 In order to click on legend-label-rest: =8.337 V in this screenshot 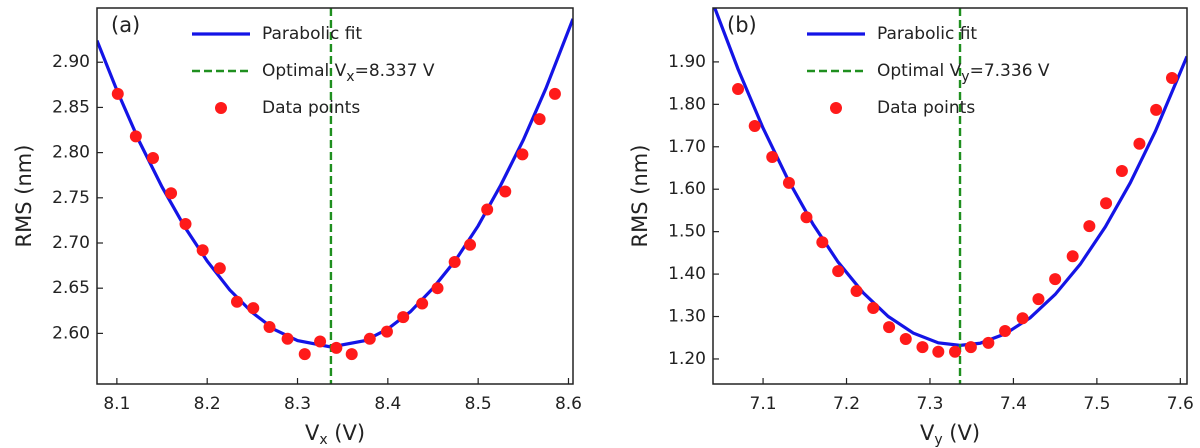, I will do `click(395, 71)`.